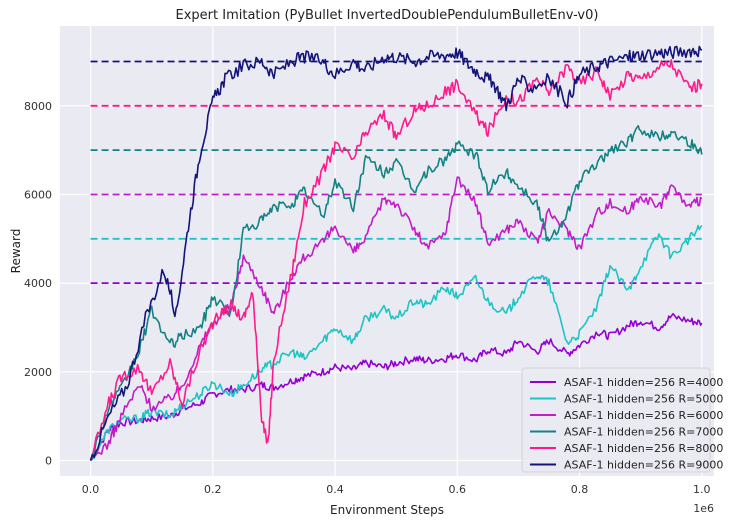  I want to click on legend-box, so click(616, 420).